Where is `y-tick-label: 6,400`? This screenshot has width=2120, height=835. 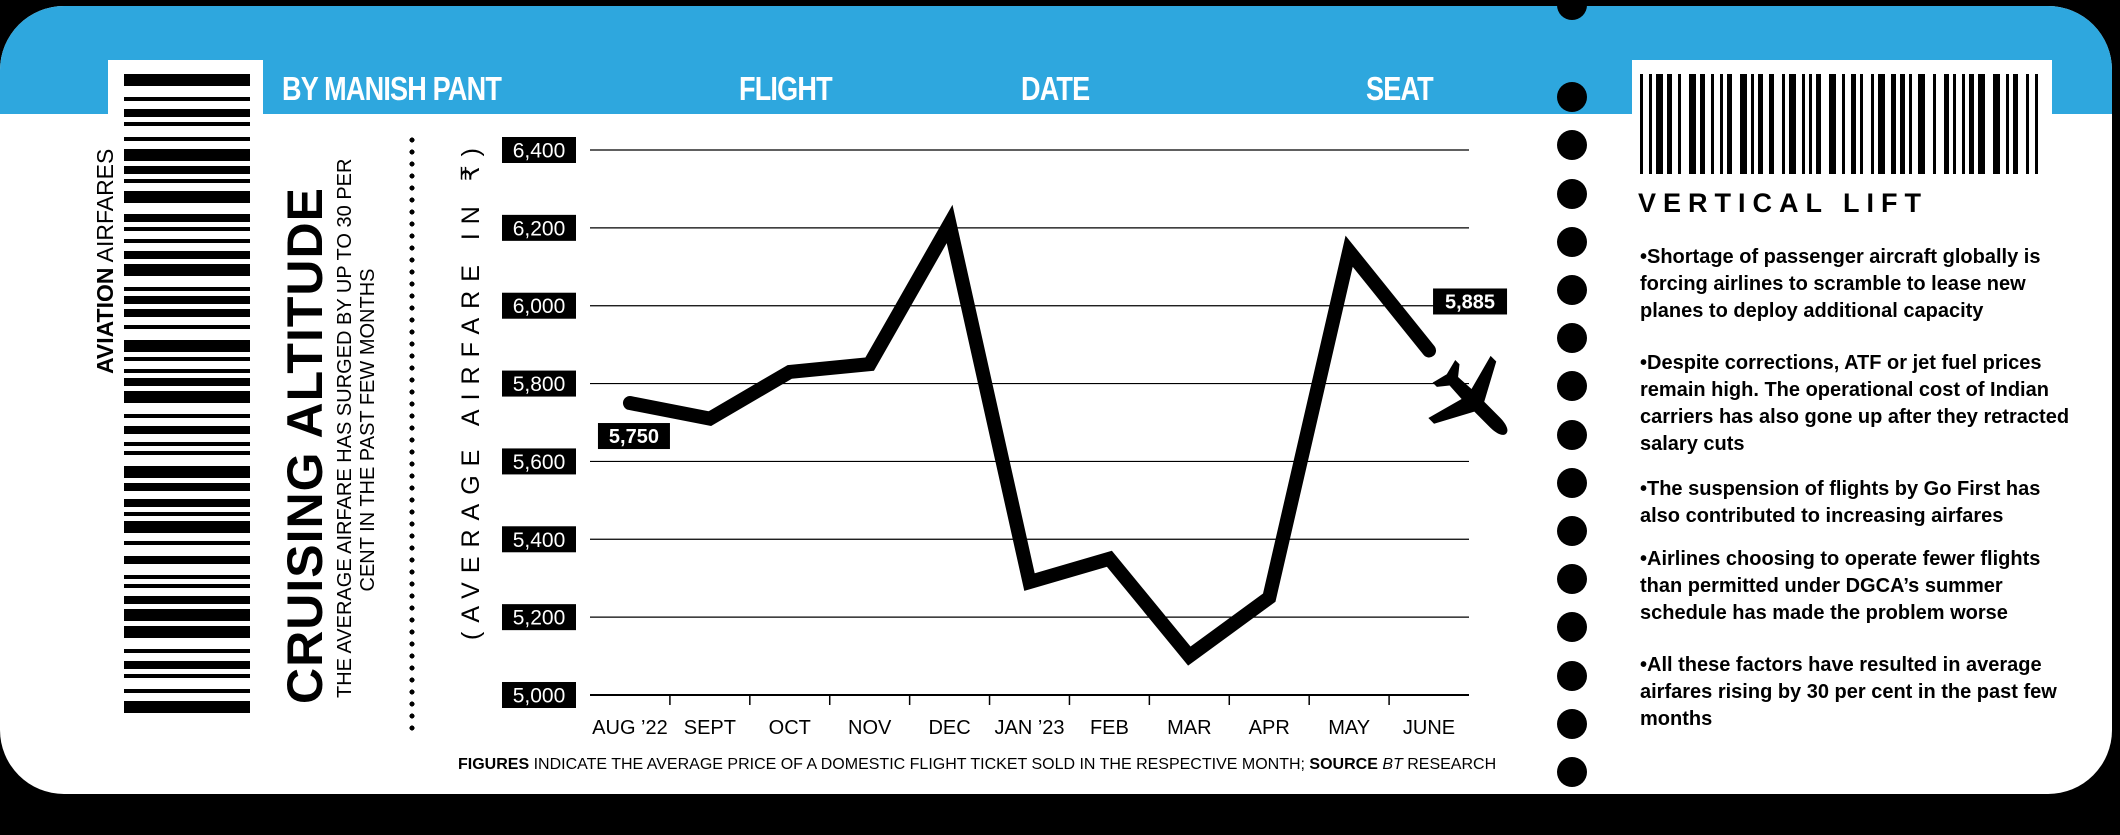 y-tick-label: 6,400 is located at coordinates (539, 151).